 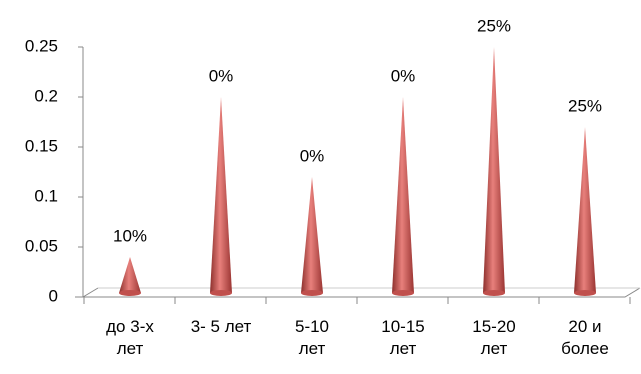 I want to click on y-tick-label: 0.15, so click(x=41, y=145).